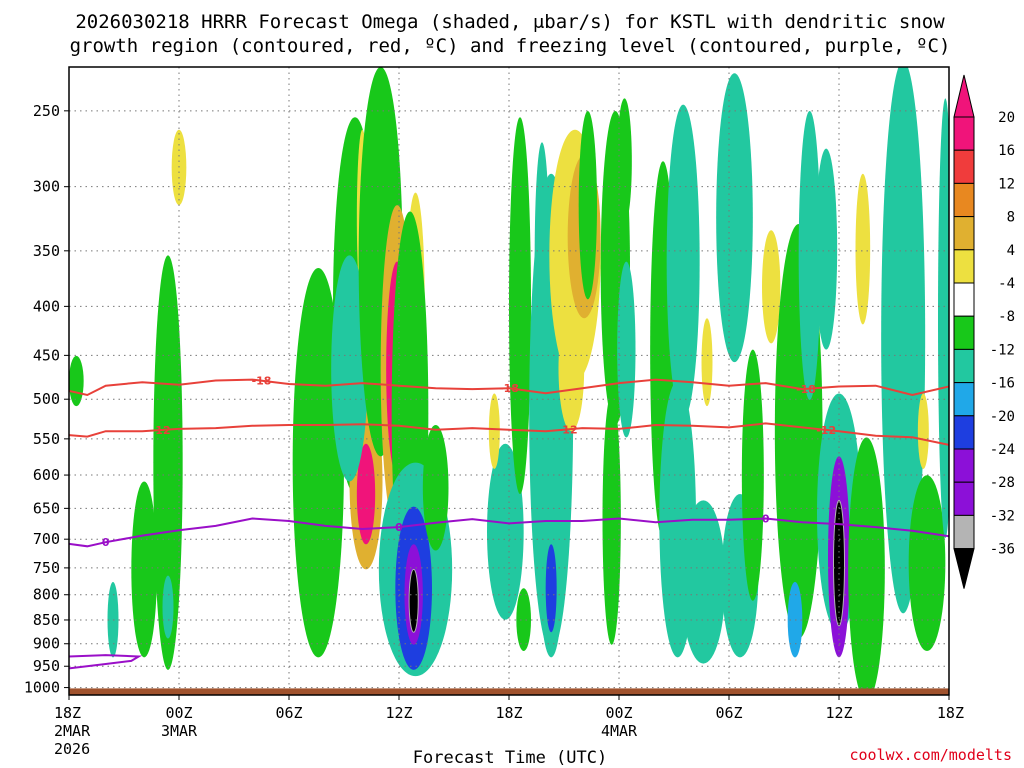 Image resolution: width=1024 pixels, height=768 pixels. Describe the element at coordinates (42, 688) in the screenshot. I see `y-tick-label: 1000` at that location.